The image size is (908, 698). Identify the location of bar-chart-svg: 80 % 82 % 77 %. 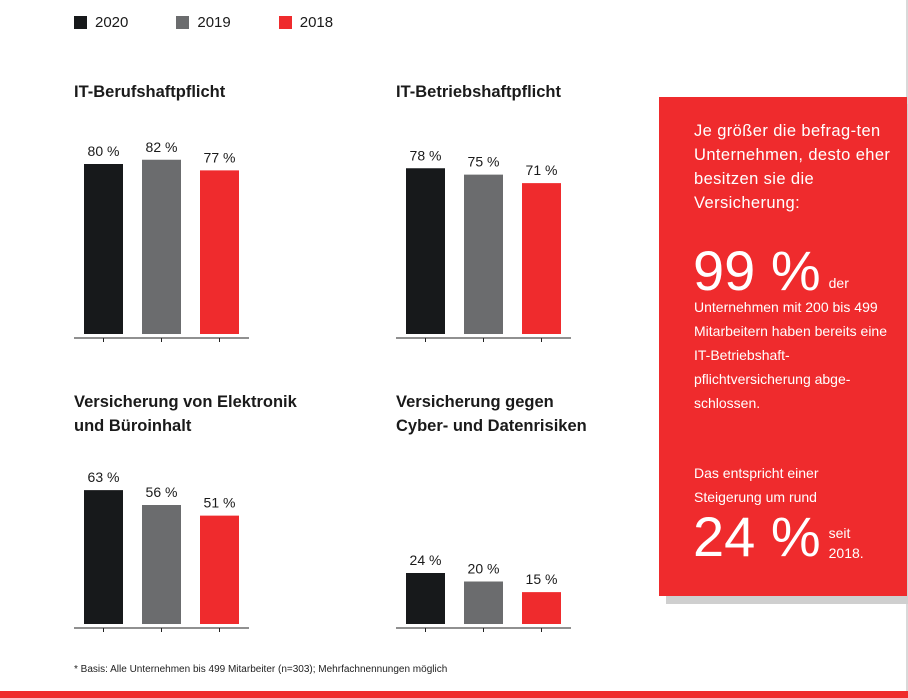
(161, 240).